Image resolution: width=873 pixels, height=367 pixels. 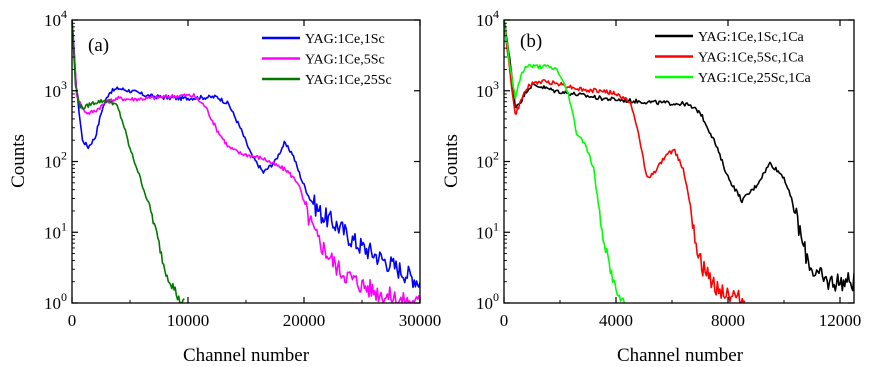 What do you see at coordinates (751, 37) in the screenshot?
I see `legend-entry: YAG:1Ce,1Sc,1Ca` at bounding box center [751, 37].